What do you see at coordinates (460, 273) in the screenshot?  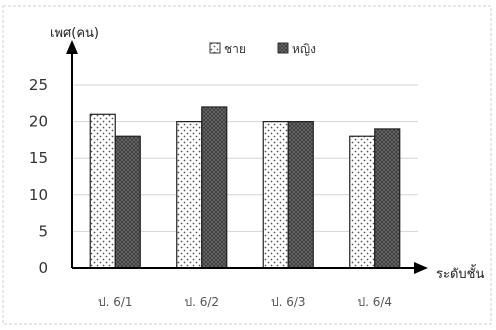 I see `x-axis-title: ระดับชั้น` at bounding box center [460, 273].